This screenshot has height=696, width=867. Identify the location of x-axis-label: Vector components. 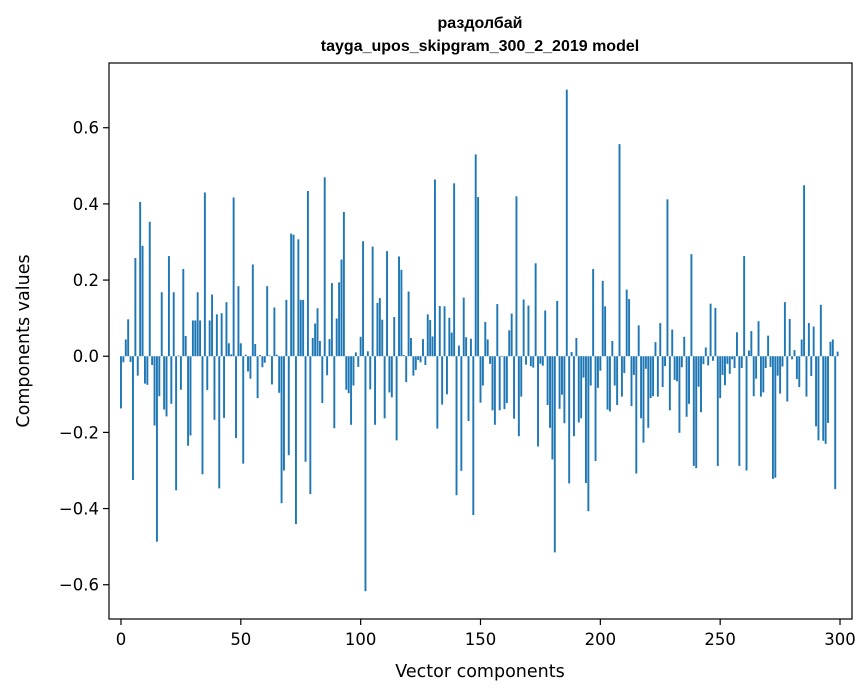
(479, 672).